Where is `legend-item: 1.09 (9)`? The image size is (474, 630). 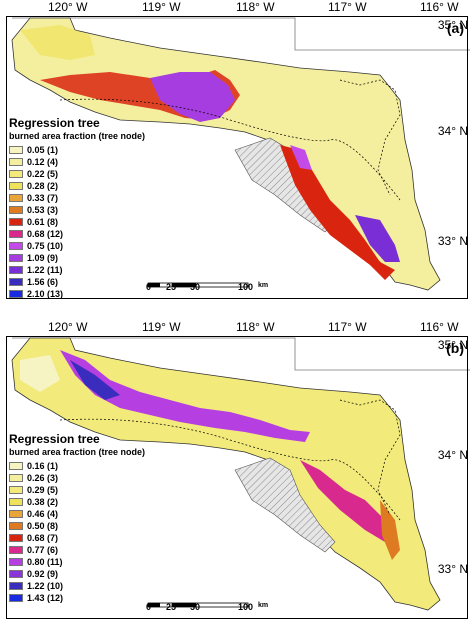 legend-item: 1.09 (9) is located at coordinates (77, 258).